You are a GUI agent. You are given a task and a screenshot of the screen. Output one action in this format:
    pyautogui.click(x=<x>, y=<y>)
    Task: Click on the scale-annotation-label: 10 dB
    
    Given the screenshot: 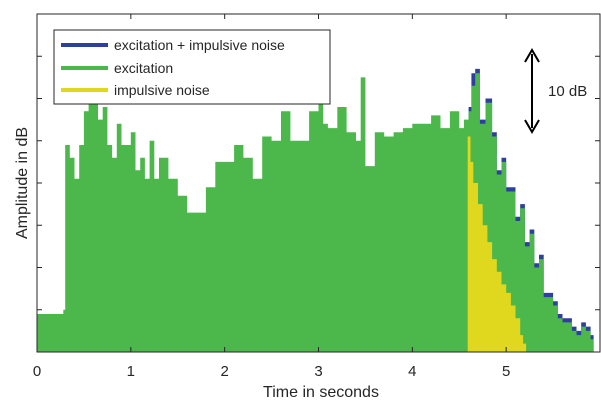 What is the action you would take?
    pyautogui.click(x=567, y=91)
    